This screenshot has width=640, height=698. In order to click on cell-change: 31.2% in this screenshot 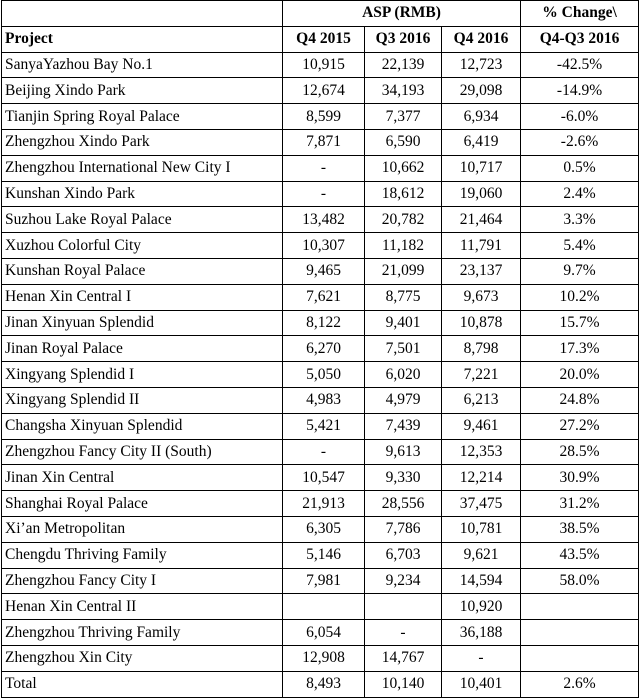, I will do `click(580, 503)`.